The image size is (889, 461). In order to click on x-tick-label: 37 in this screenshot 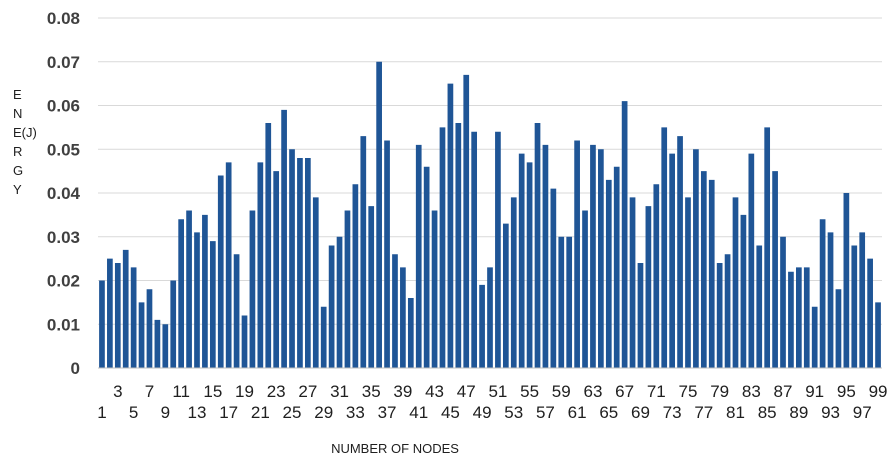, I will do `click(387, 412)`.